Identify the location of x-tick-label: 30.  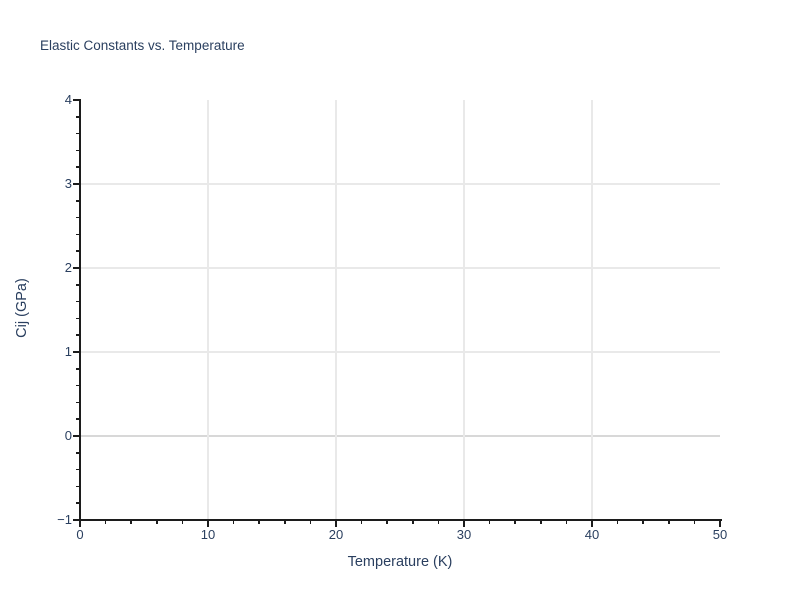
(464, 534).